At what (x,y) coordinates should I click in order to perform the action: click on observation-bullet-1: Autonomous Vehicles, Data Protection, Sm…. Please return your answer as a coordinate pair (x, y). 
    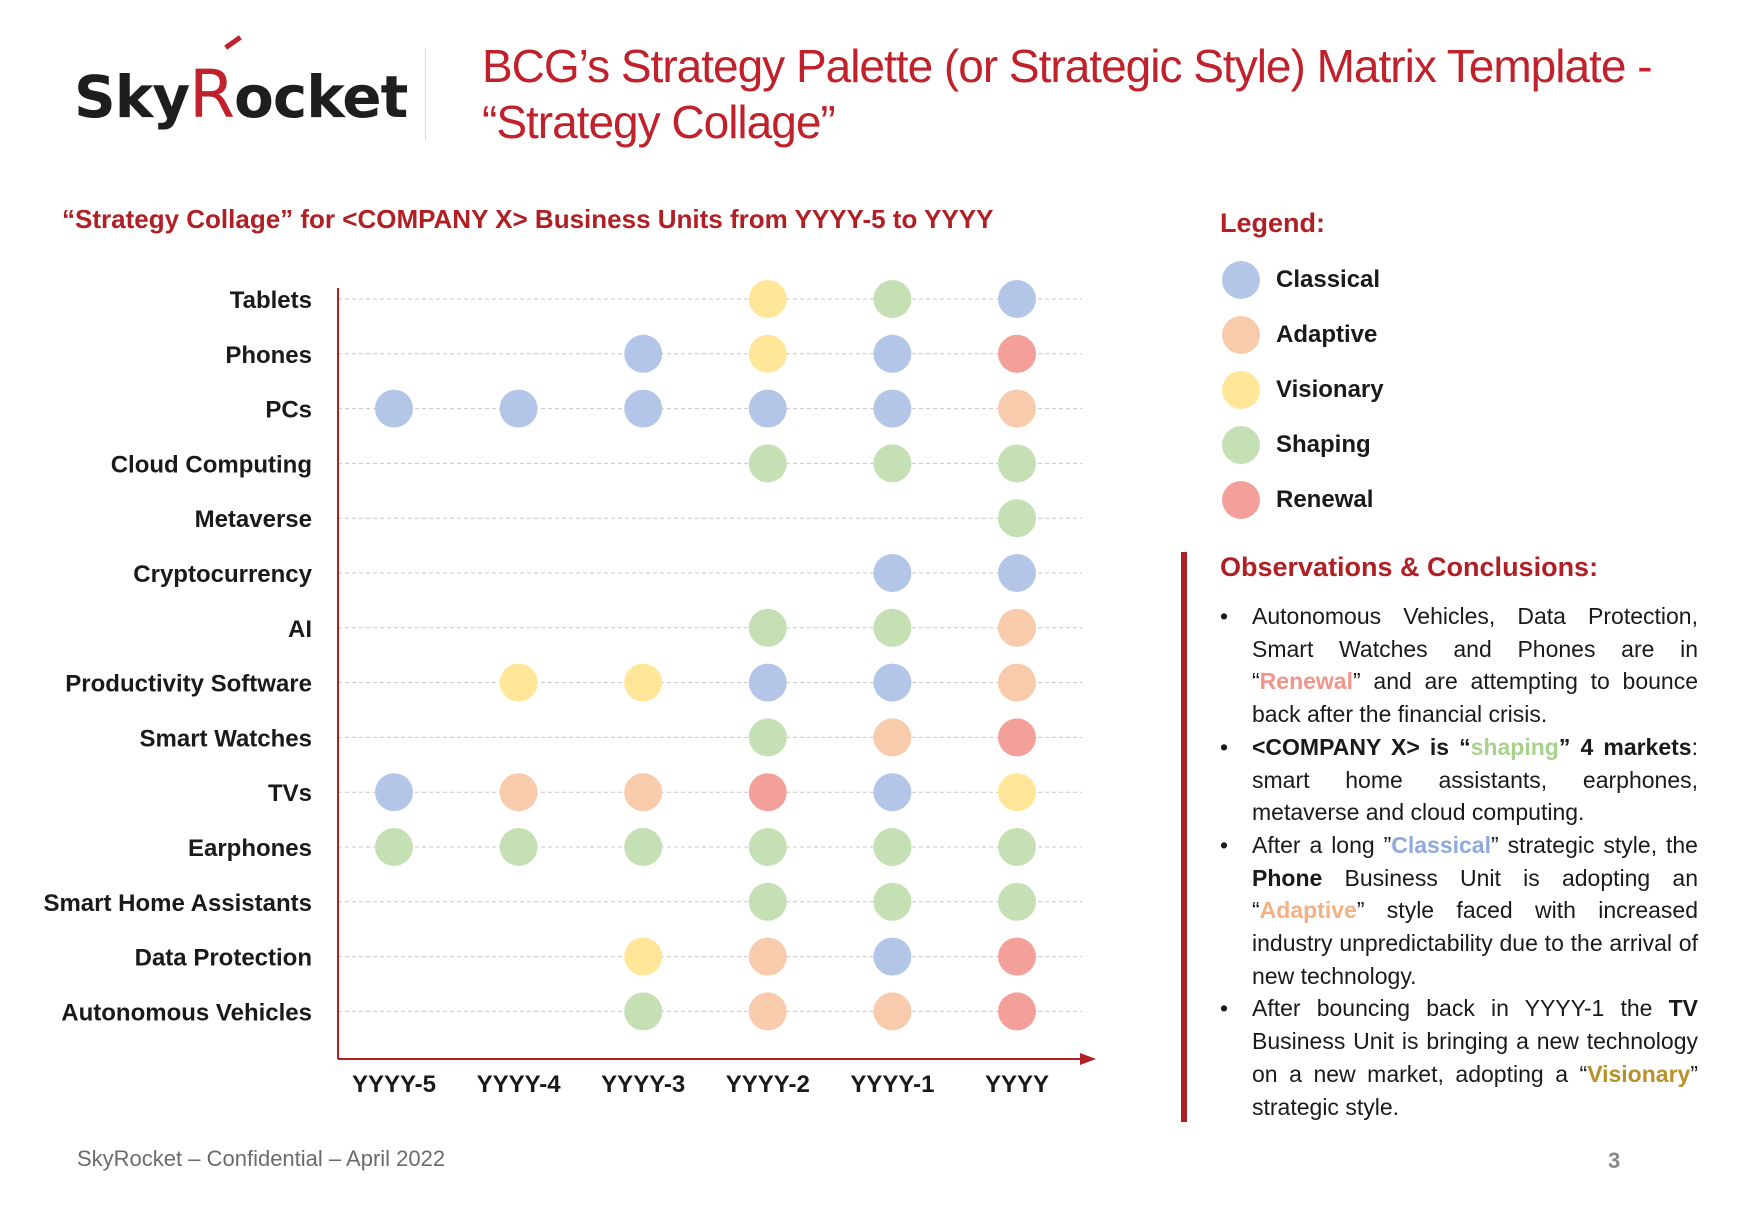
    Looking at the image, I should click on (1459, 665).